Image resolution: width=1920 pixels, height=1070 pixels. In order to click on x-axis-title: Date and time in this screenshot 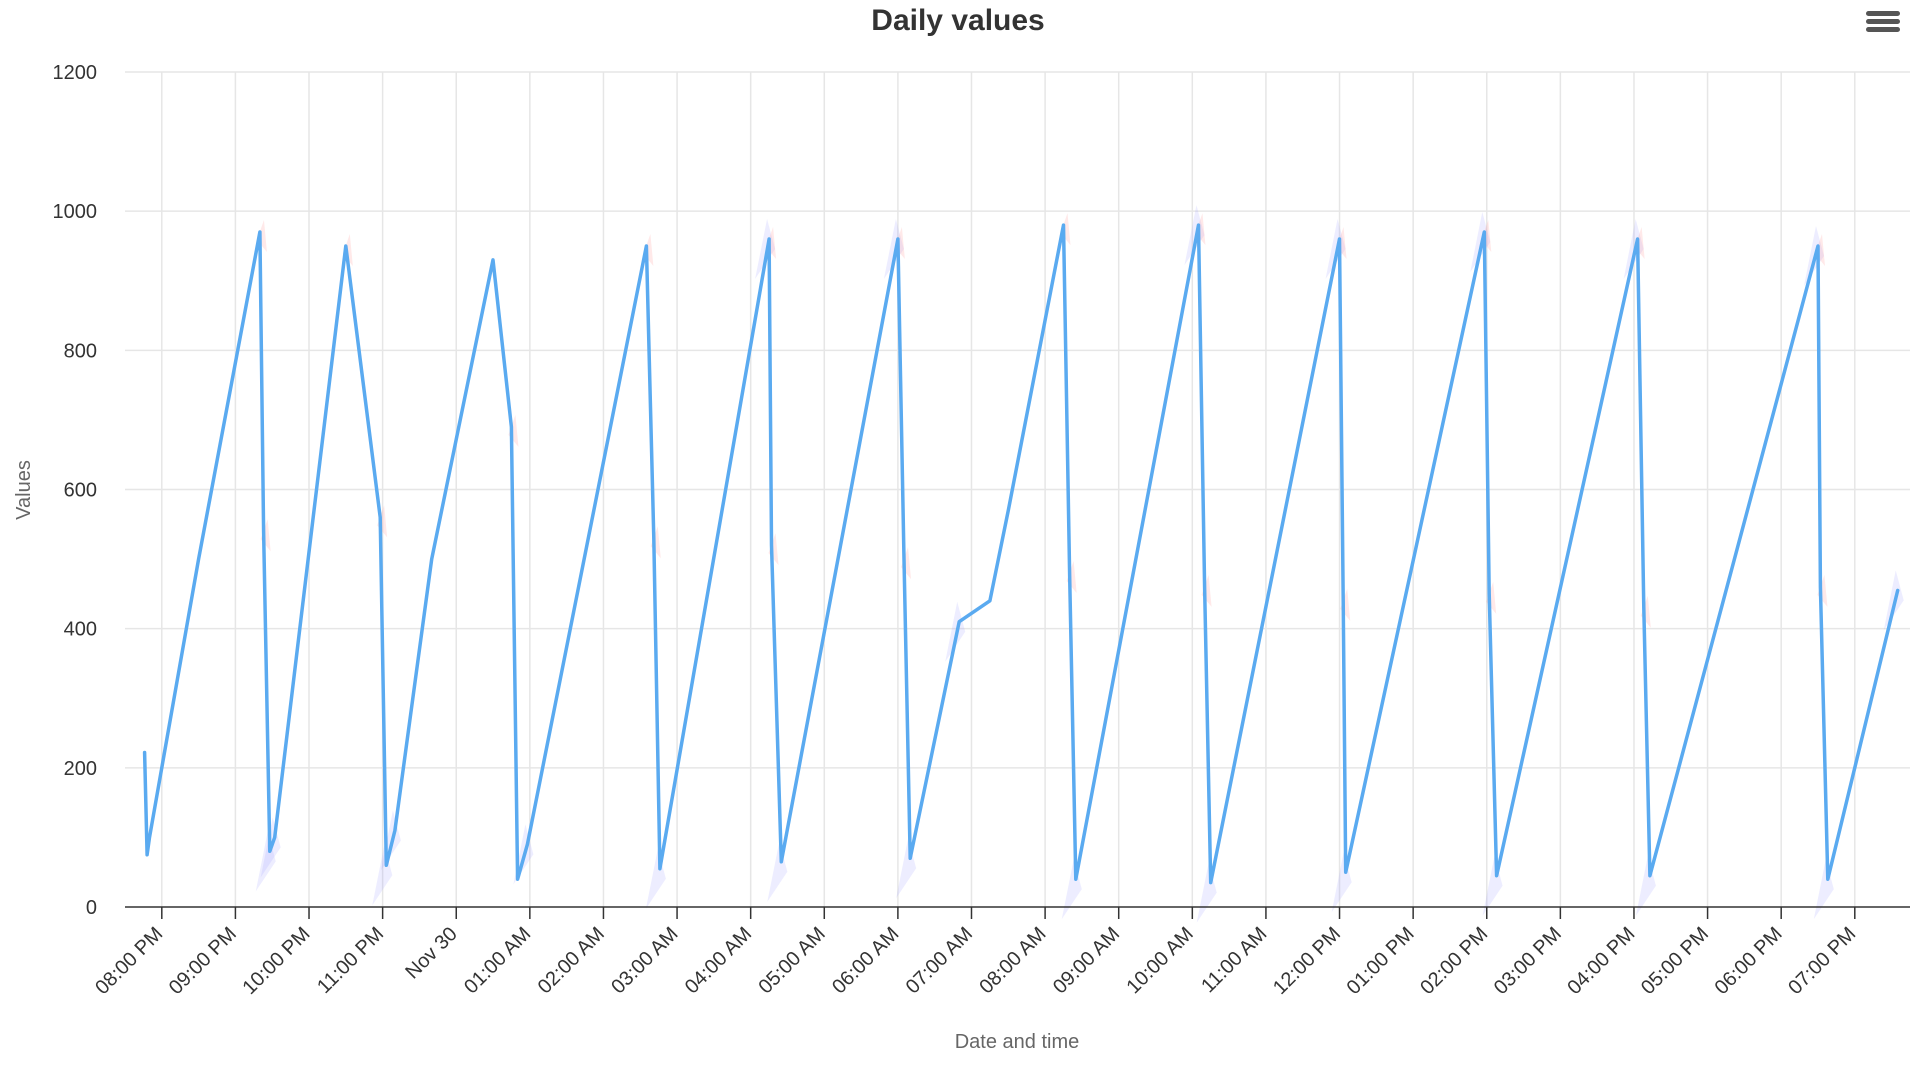, I will do `click(1017, 1042)`.